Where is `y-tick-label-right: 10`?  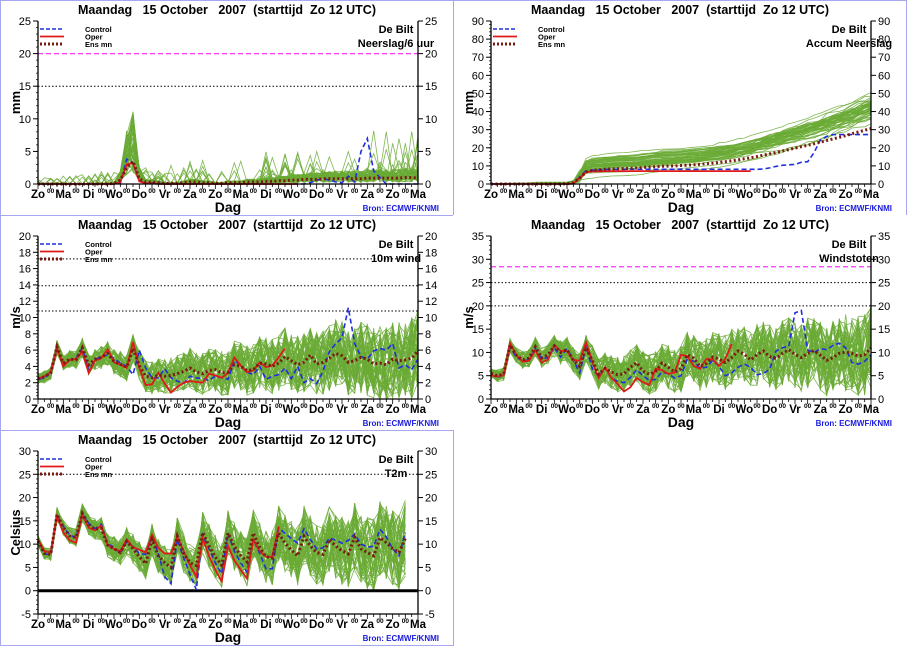 y-tick-label-right: 10 is located at coordinates (884, 167).